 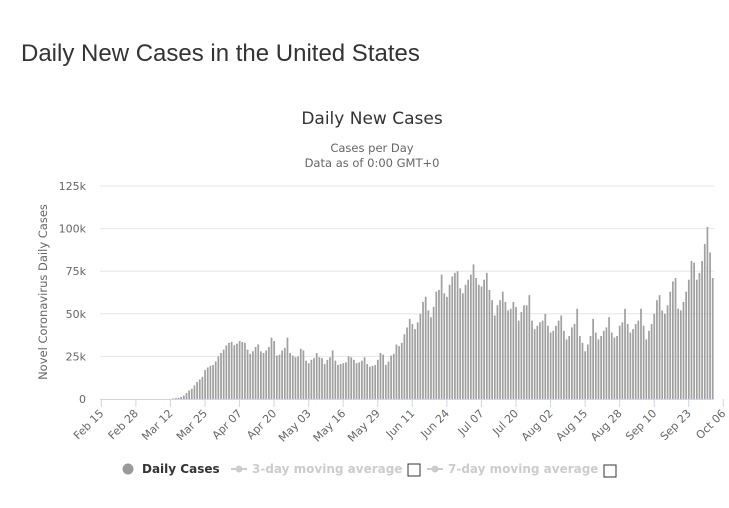 What do you see at coordinates (414, 470) in the screenshot?
I see `legend-checkbox-3-day` at bounding box center [414, 470].